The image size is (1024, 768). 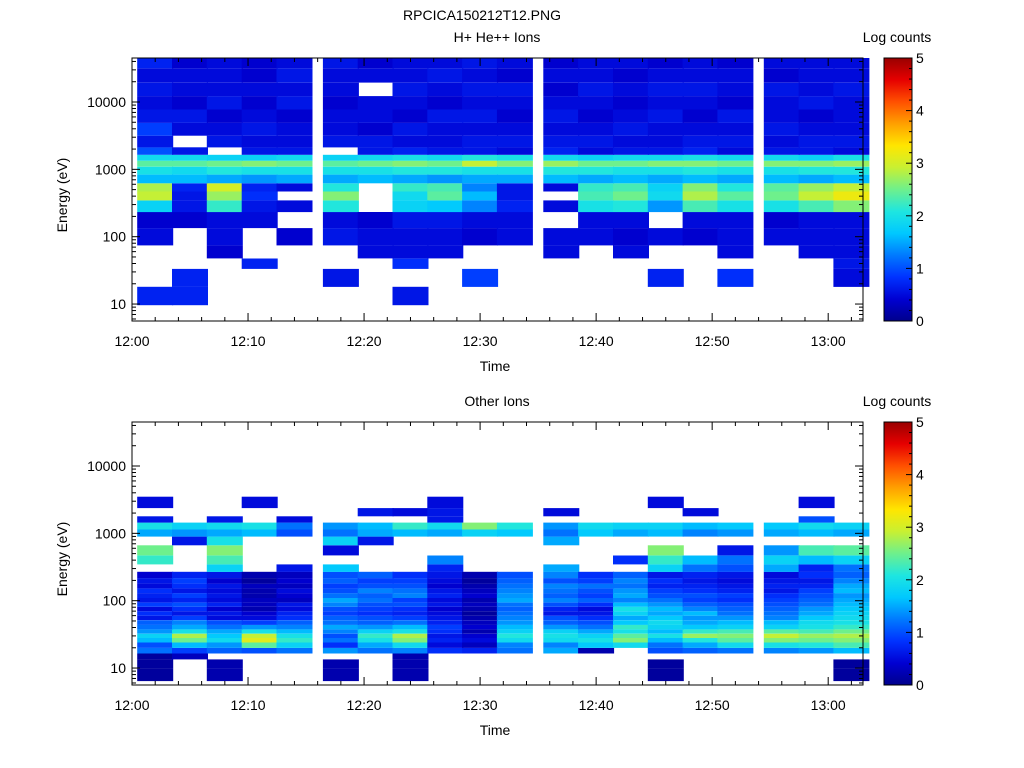 What do you see at coordinates (364, 705) in the screenshot?
I see `x-tick-label: 12:20` at bounding box center [364, 705].